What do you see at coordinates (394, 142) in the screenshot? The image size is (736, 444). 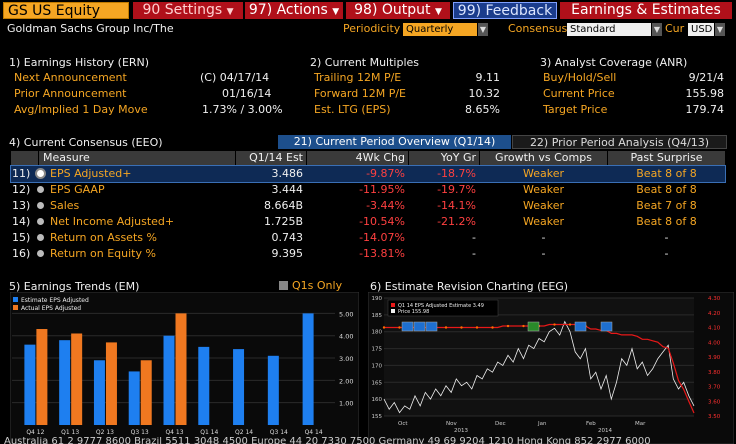 I see `tab-current-period: 21) Current Period Overview (Q1/14)` at bounding box center [394, 142].